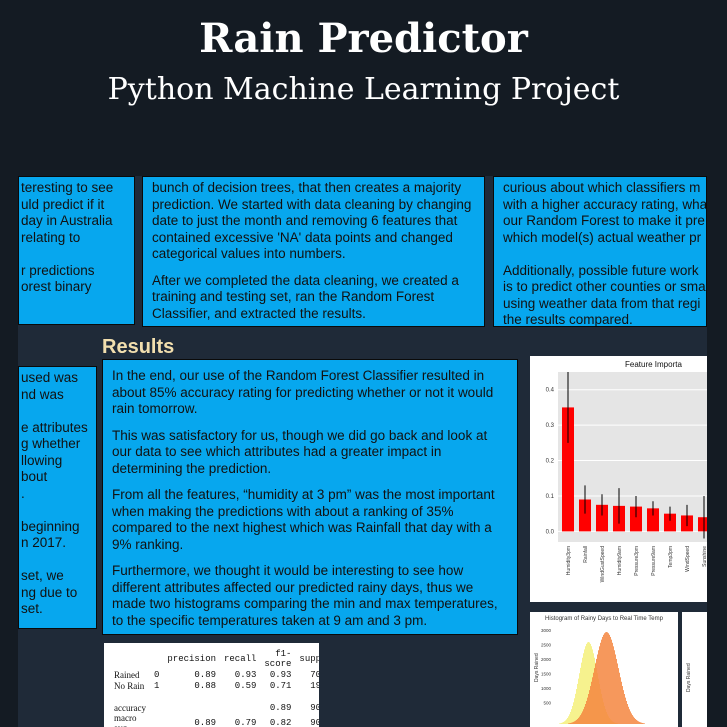 The image size is (727, 727). What do you see at coordinates (670, 522) in the screenshot?
I see `bar` at bounding box center [670, 522].